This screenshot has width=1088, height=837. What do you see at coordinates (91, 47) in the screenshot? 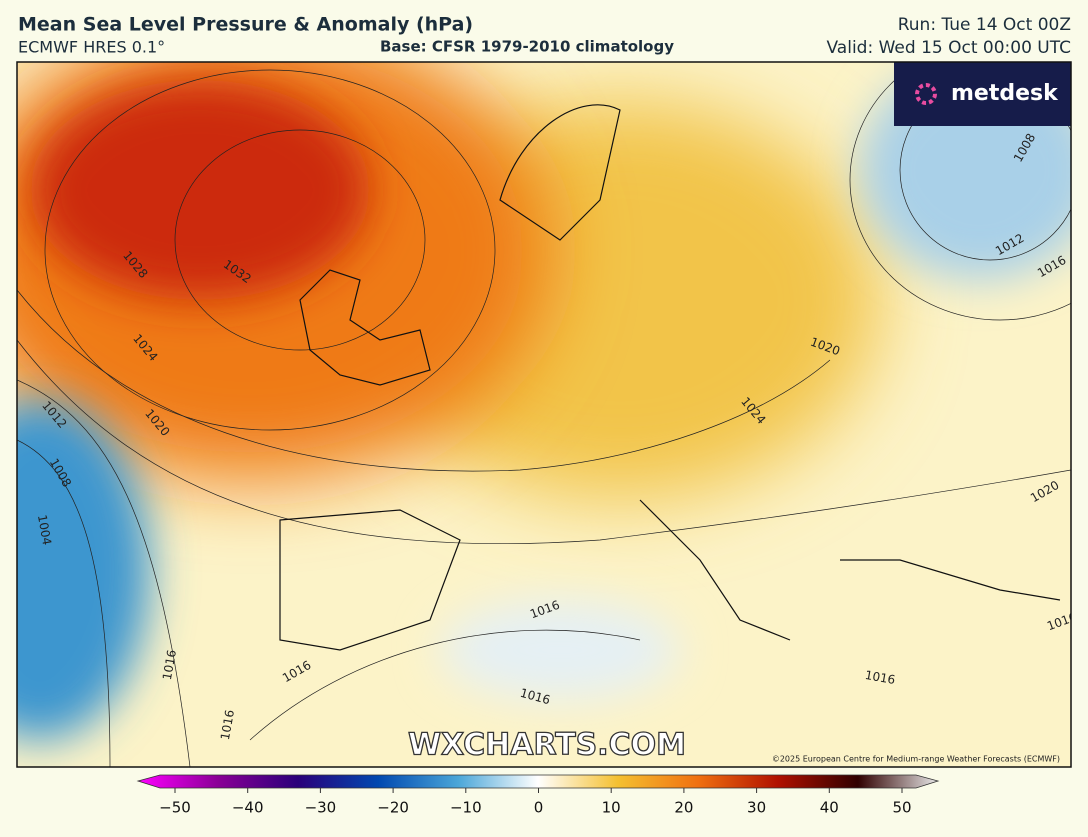
I see `model: ECMWF HRES 0.1°` at bounding box center [91, 47].